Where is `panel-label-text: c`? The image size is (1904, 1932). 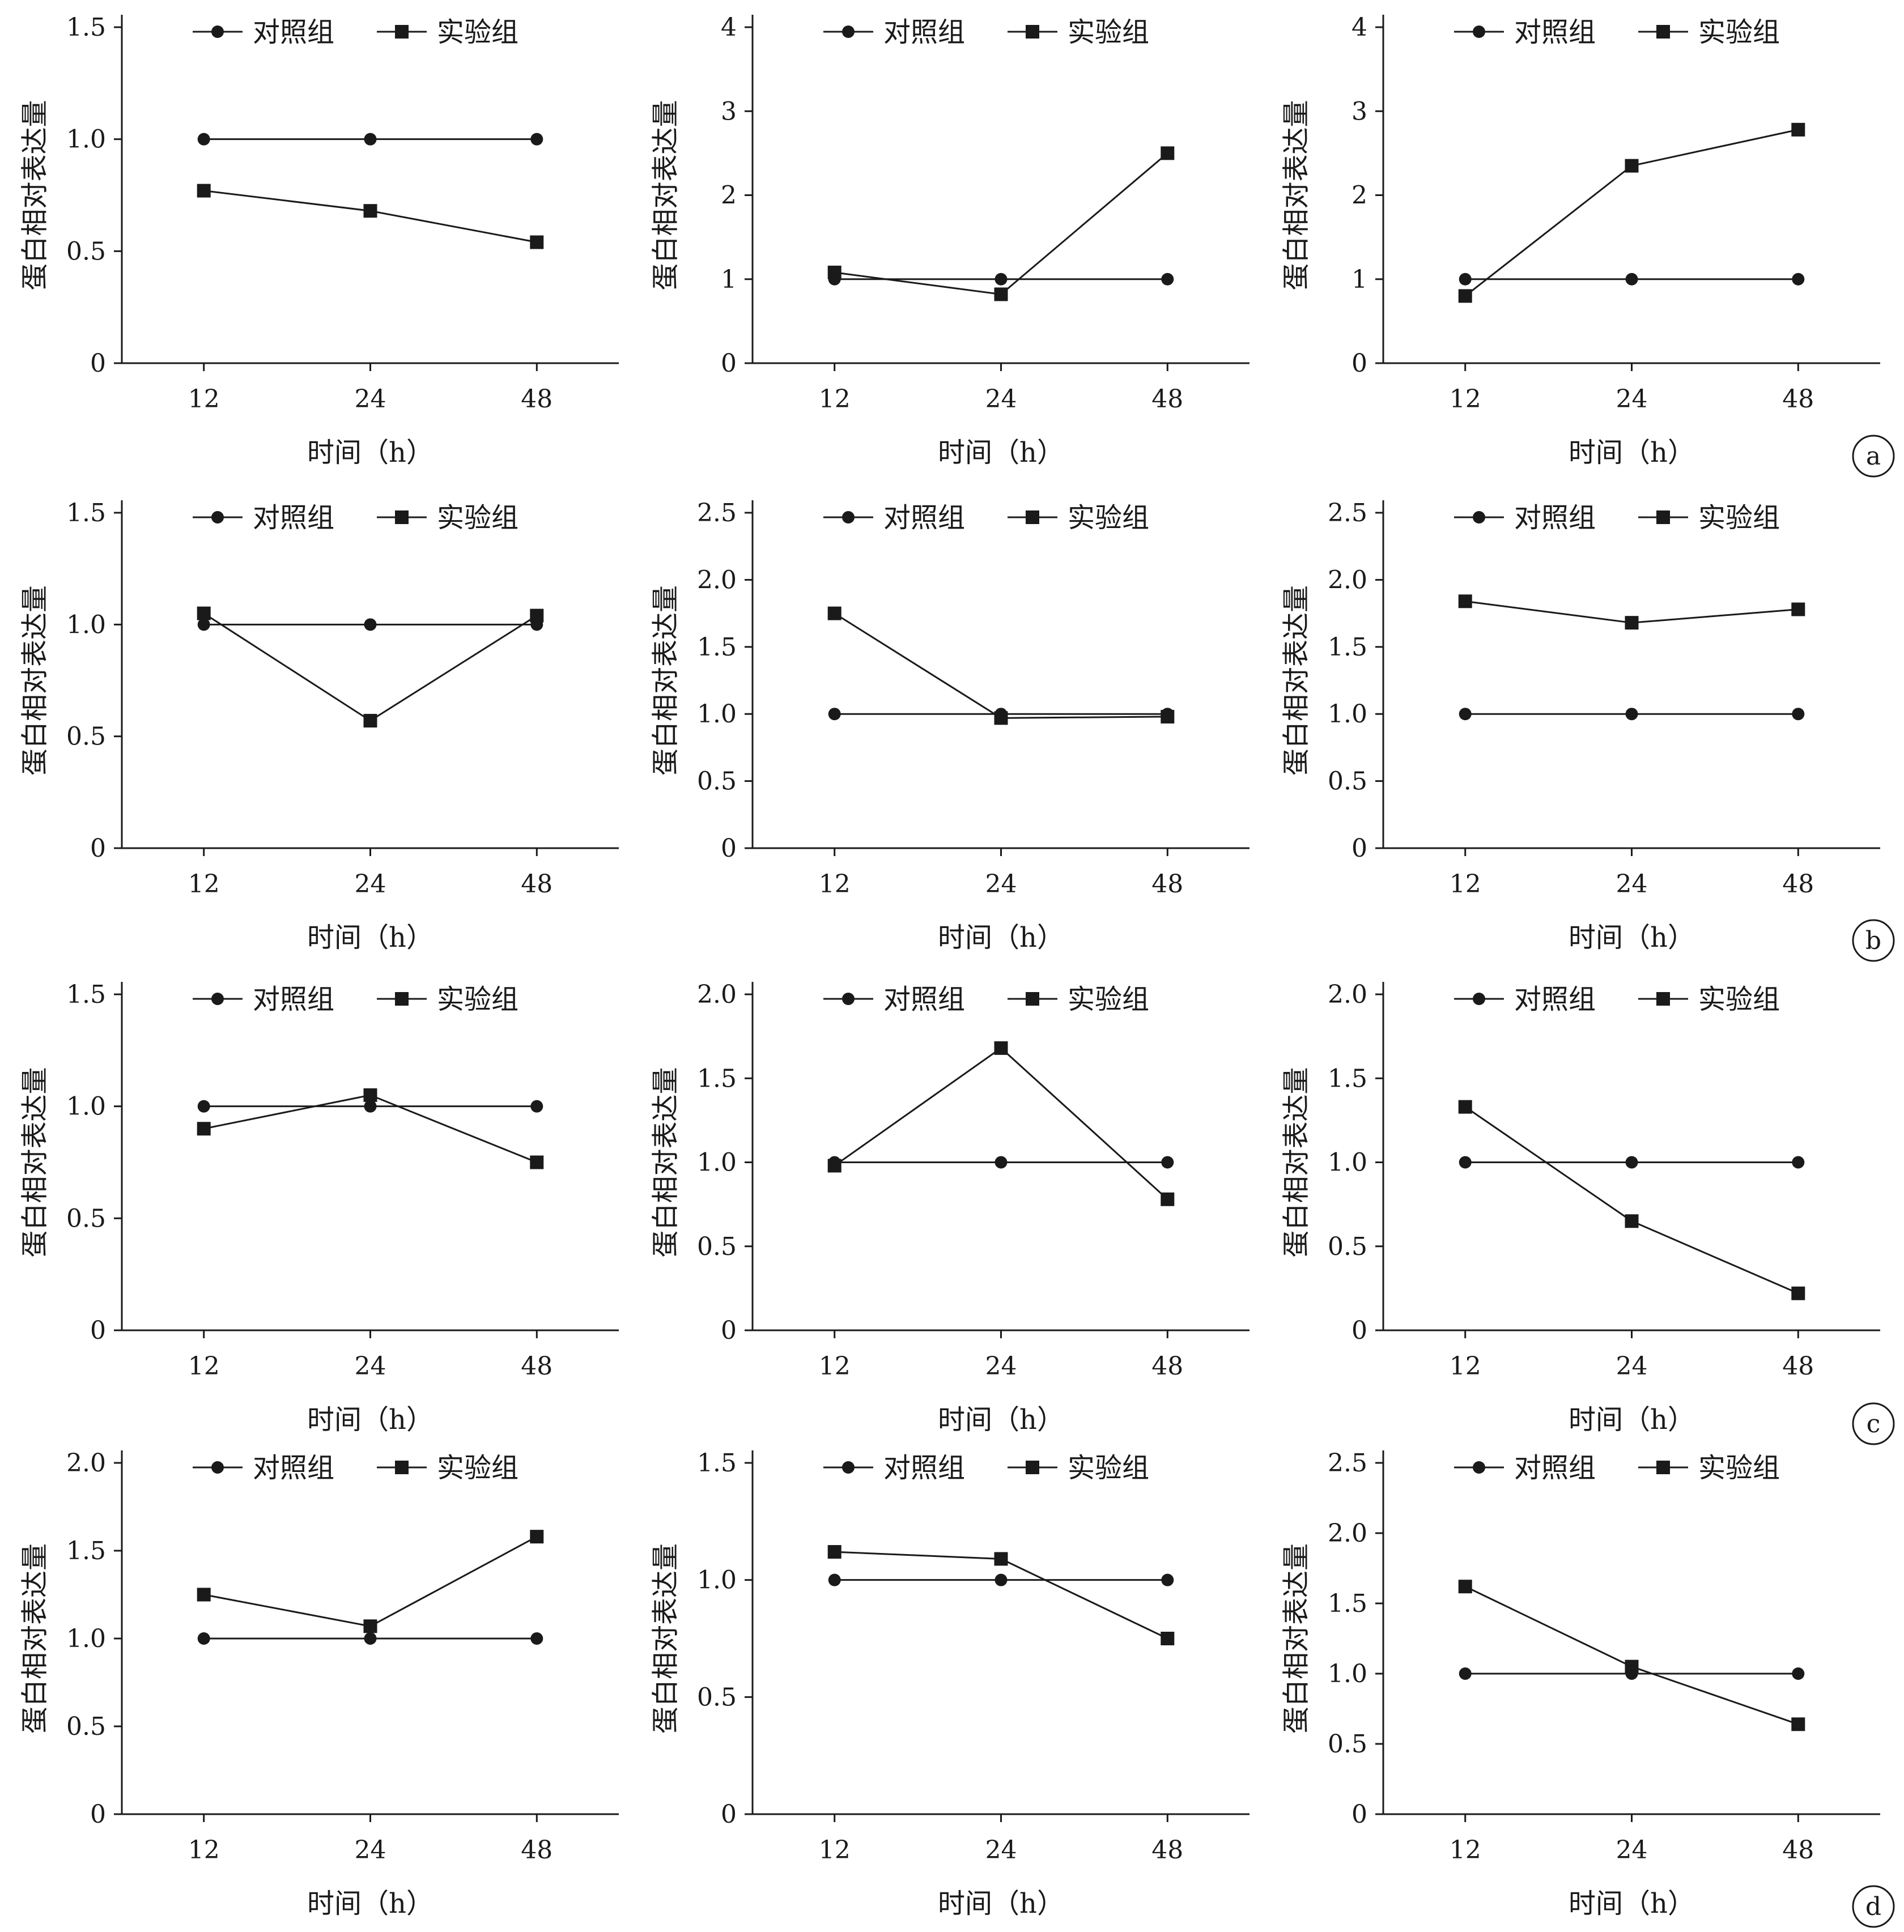
panel-label-text: c is located at coordinates (1874, 1424).